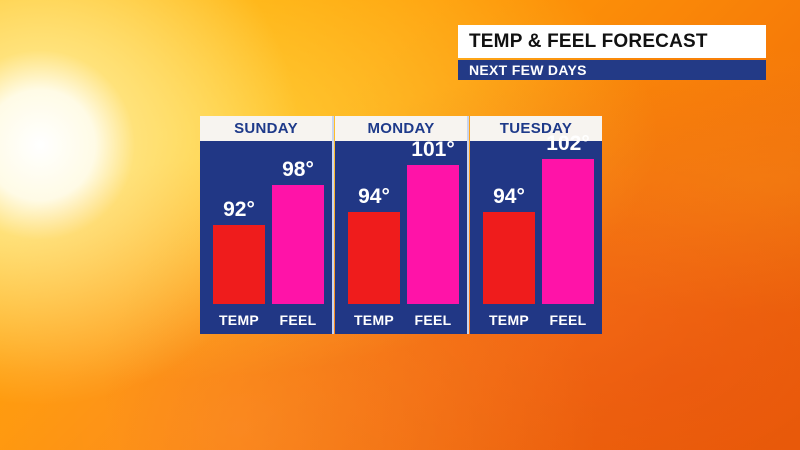 This screenshot has height=450, width=800. I want to click on day-column-sunday: SUNDAY 92° TEMP 98° FEEL, so click(266, 225).